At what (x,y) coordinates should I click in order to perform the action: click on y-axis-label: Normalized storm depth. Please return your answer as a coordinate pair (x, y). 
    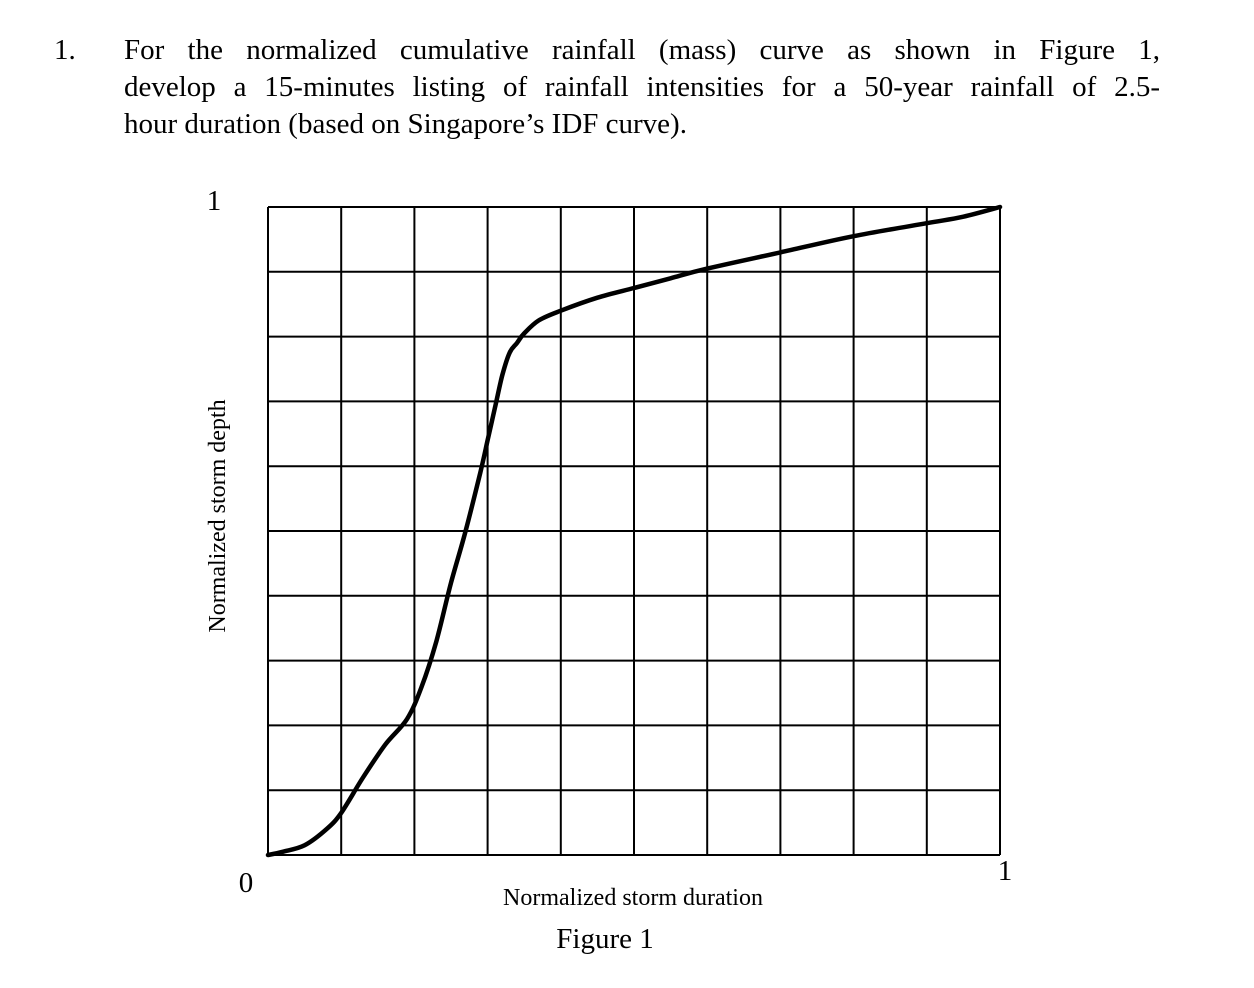
    Looking at the image, I should click on (218, 515).